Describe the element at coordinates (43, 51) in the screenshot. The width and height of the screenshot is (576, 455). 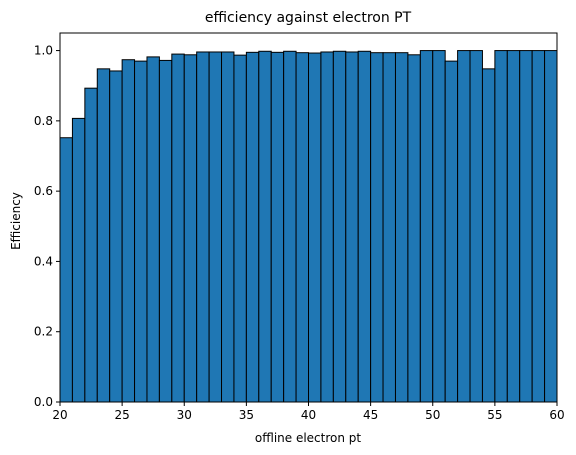
I see `y-tick-label: 1.0` at that location.